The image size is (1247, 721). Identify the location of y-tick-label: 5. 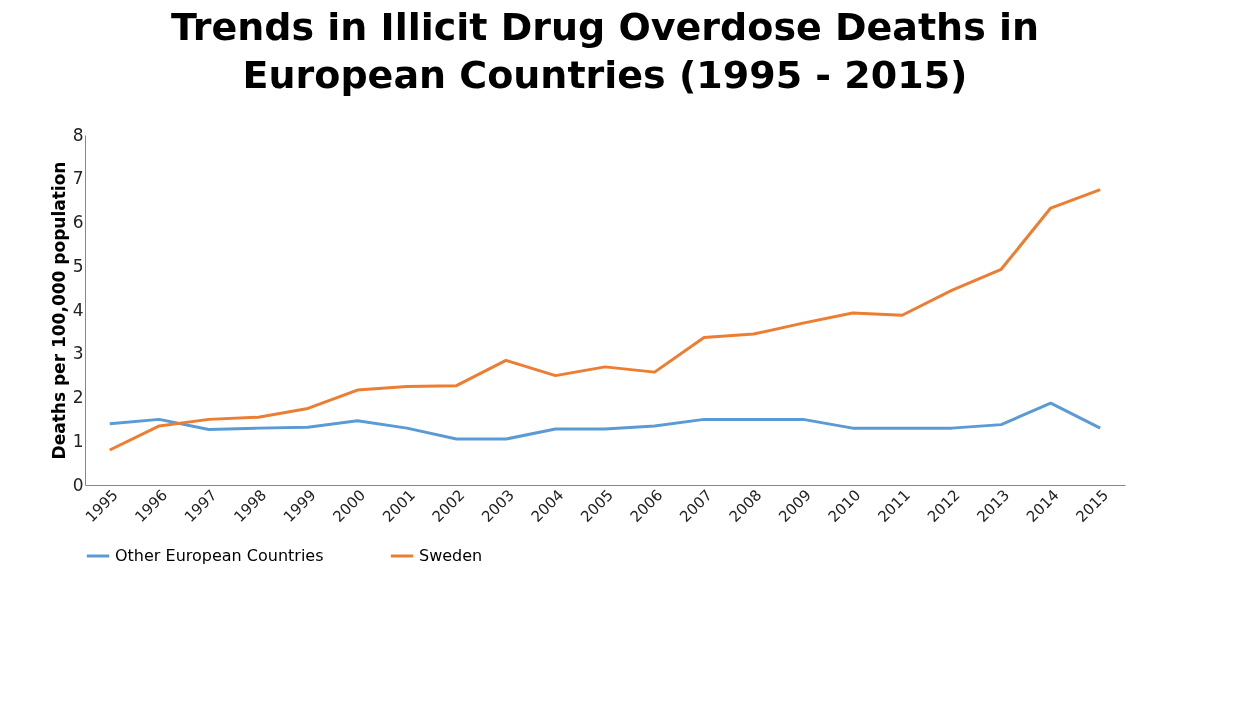
(78, 265).